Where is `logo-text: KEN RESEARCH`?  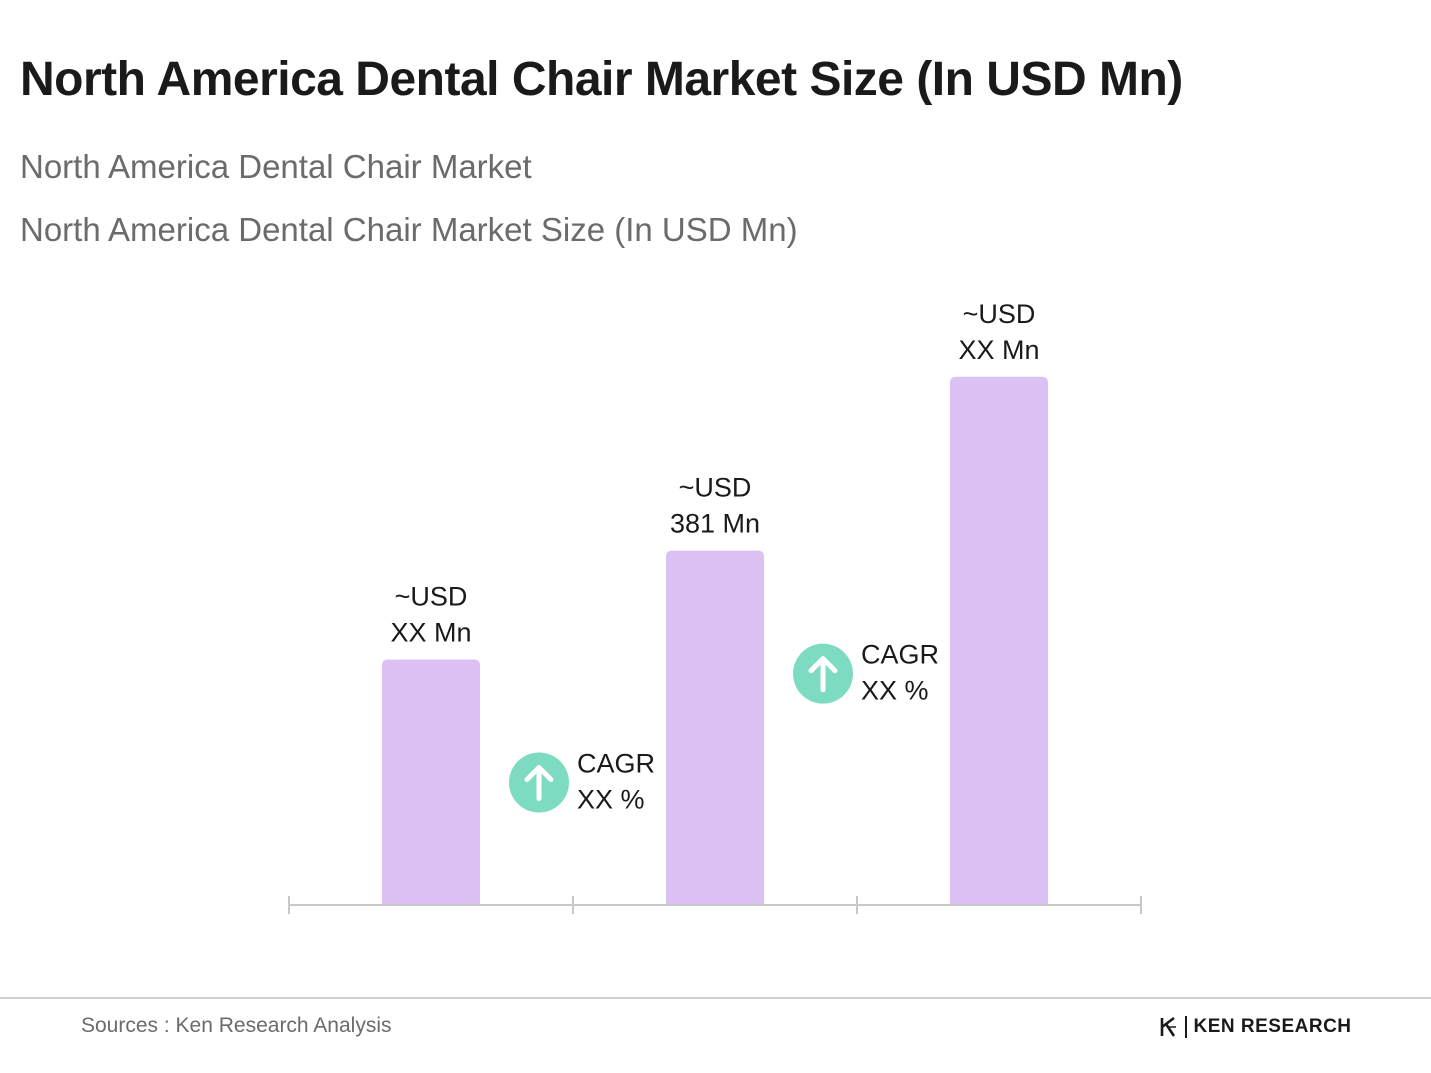
logo-text: KEN RESEARCH is located at coordinates (1272, 1026).